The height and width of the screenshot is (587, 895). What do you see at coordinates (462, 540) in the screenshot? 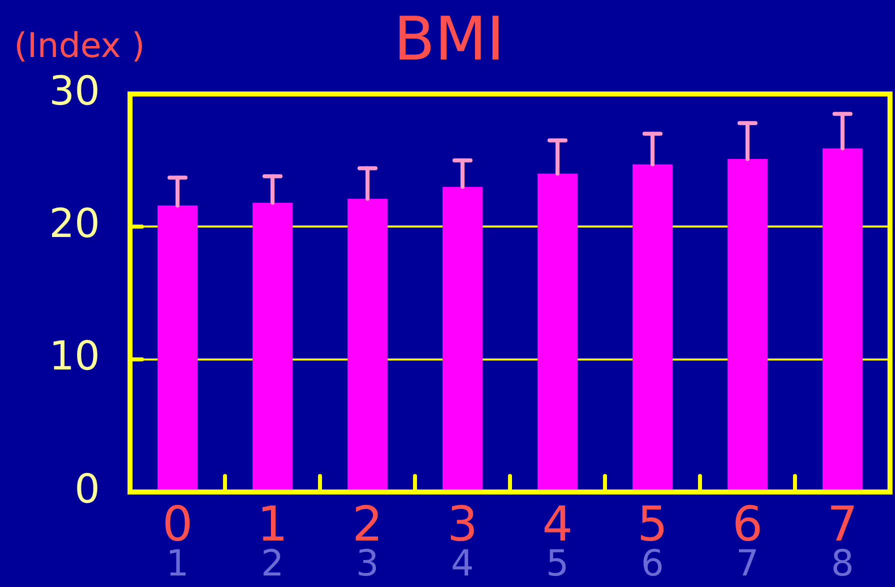
I see `x-tick-label: 3 4` at bounding box center [462, 540].